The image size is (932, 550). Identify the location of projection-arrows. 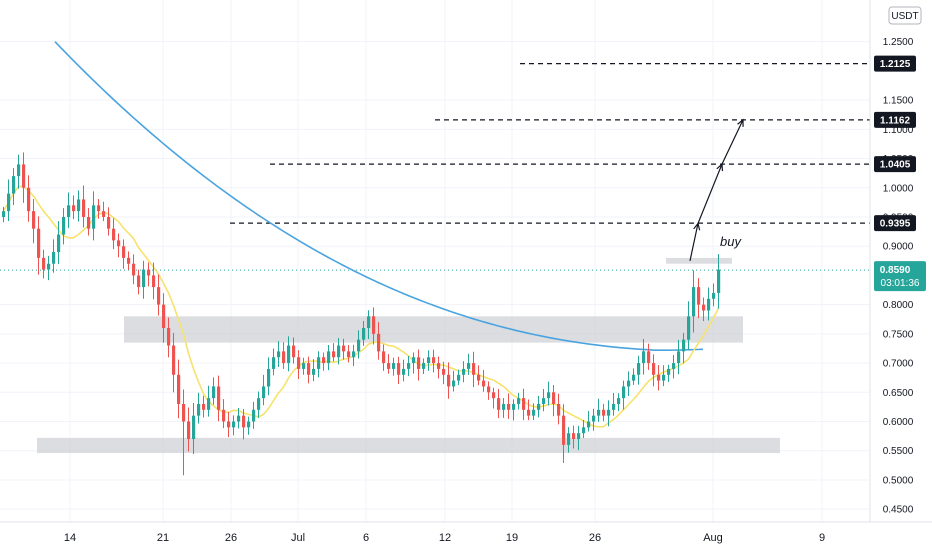
(716, 189).